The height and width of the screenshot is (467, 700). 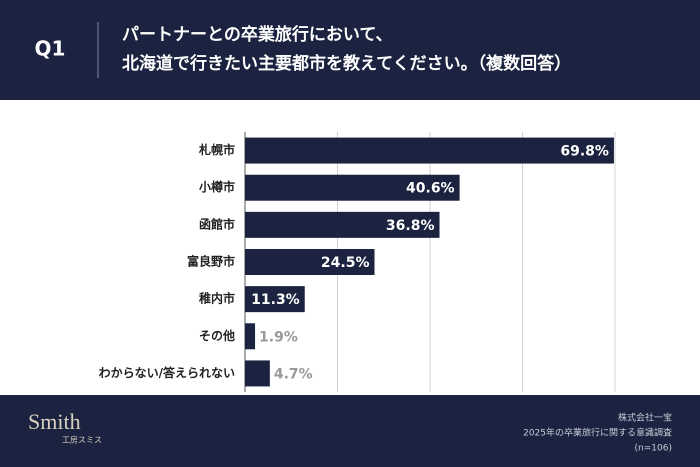 I want to click on category-label: 富良野市, so click(x=211, y=261).